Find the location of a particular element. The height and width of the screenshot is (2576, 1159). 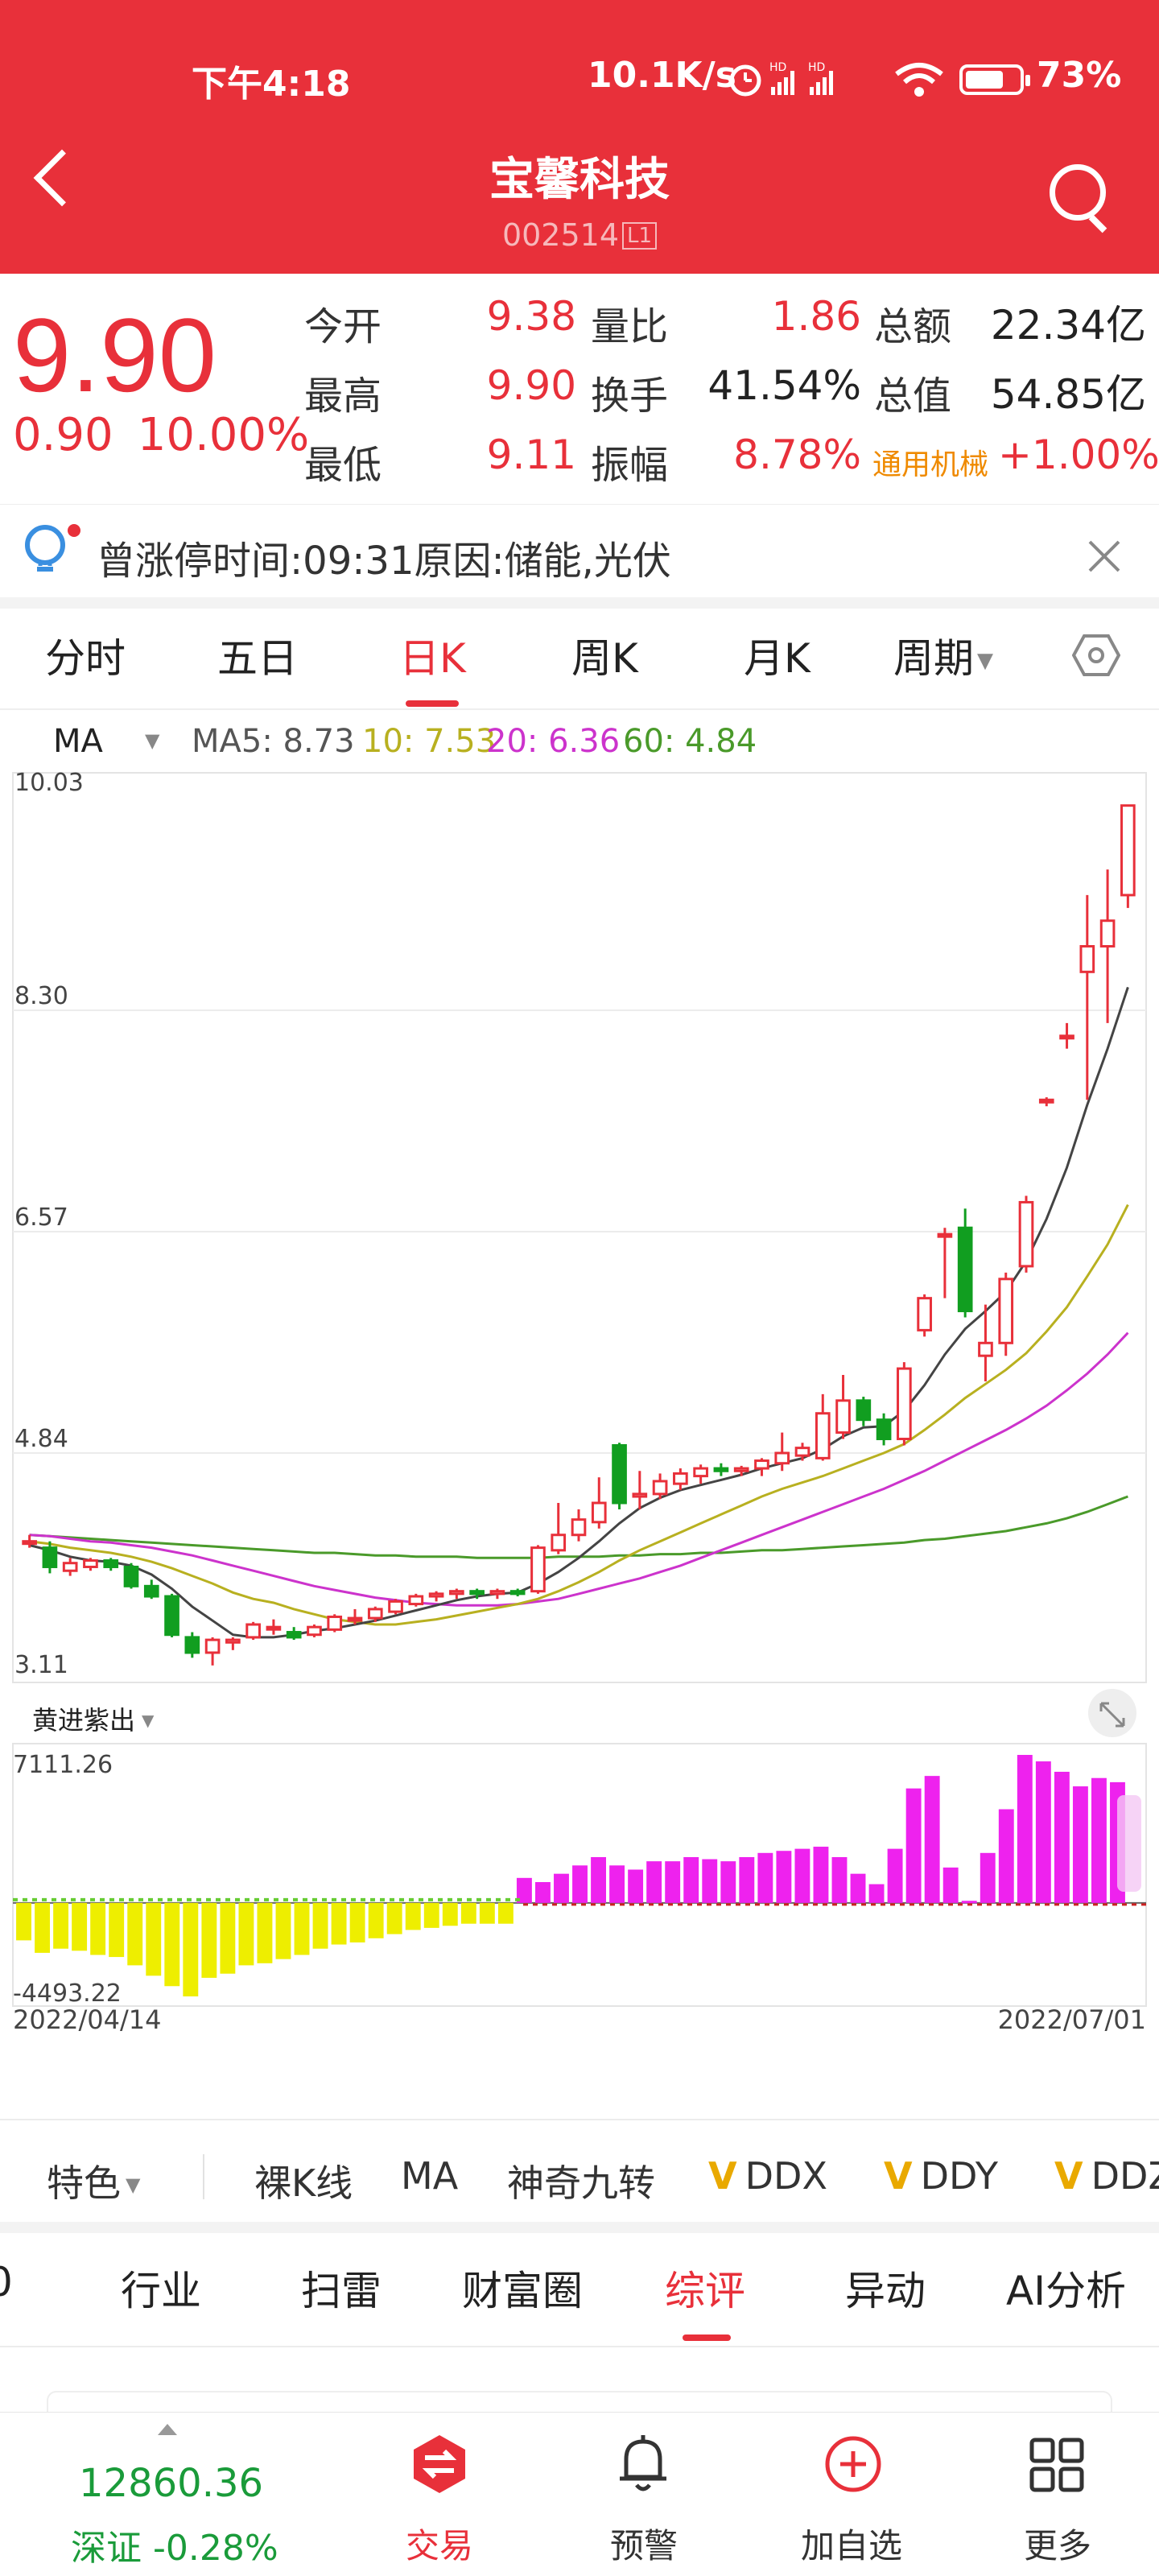

search-icon is located at coordinates (1078, 192).